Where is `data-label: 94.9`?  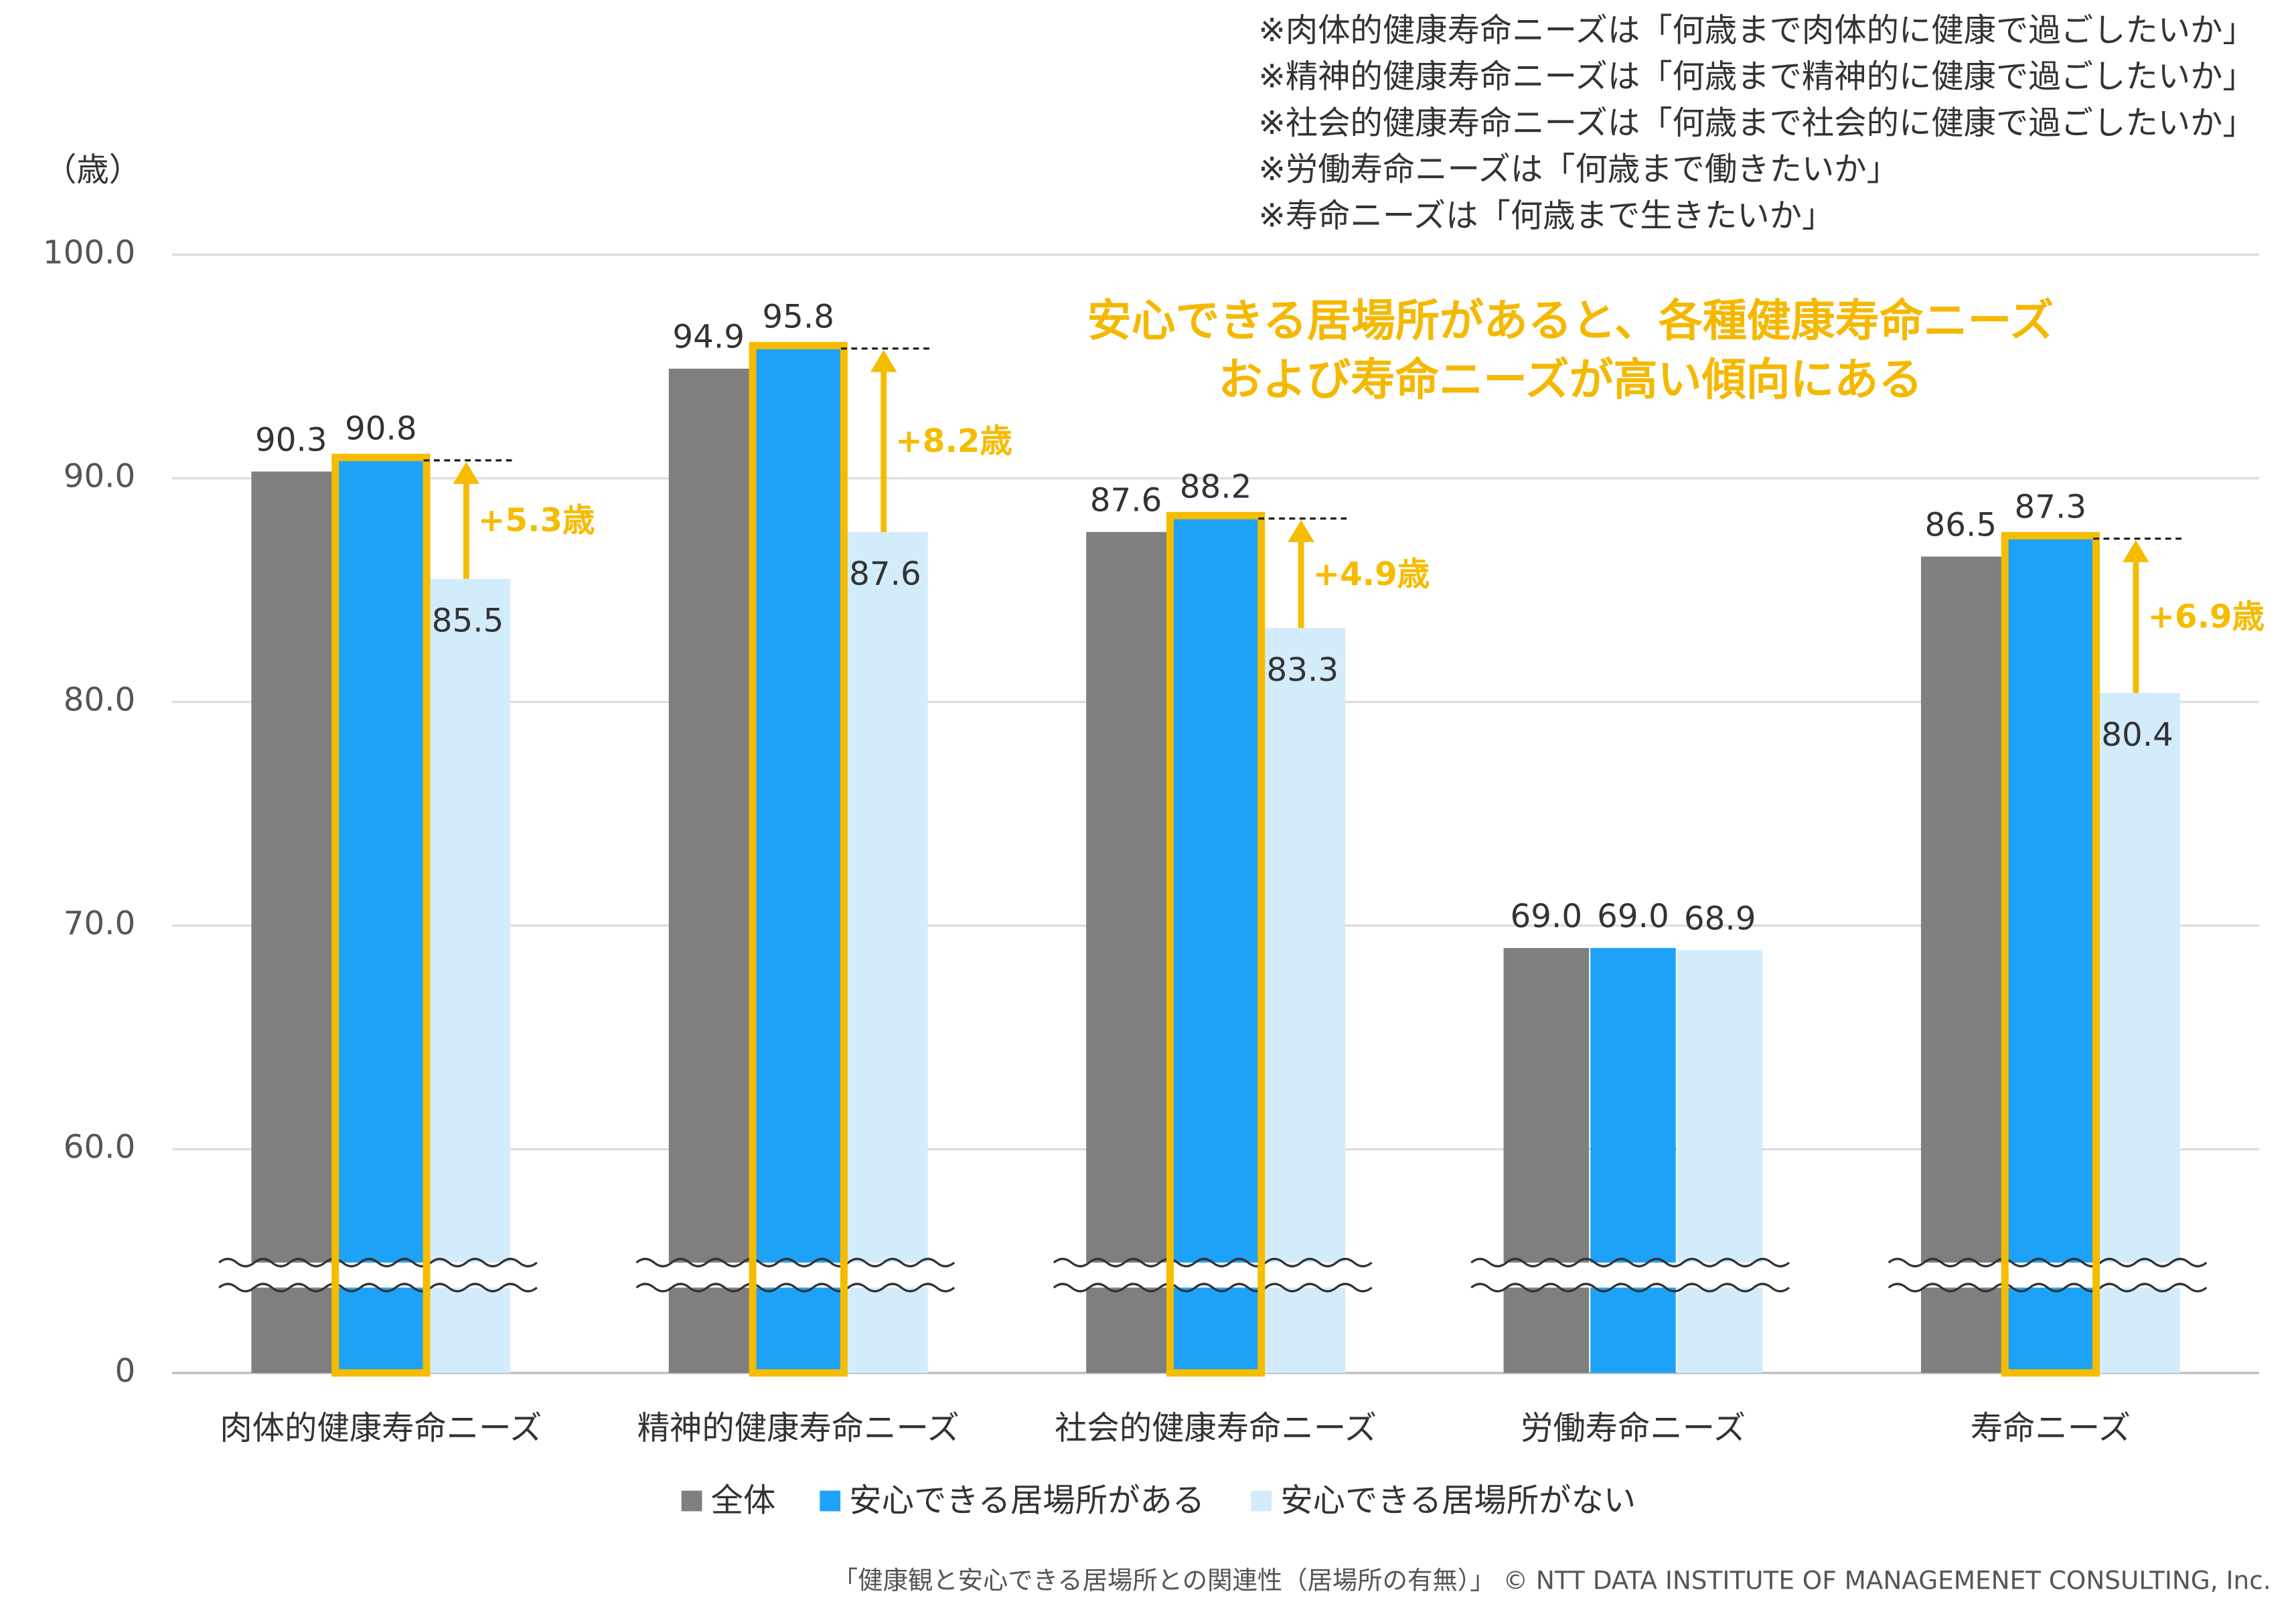 data-label: 94.9 is located at coordinates (708, 337).